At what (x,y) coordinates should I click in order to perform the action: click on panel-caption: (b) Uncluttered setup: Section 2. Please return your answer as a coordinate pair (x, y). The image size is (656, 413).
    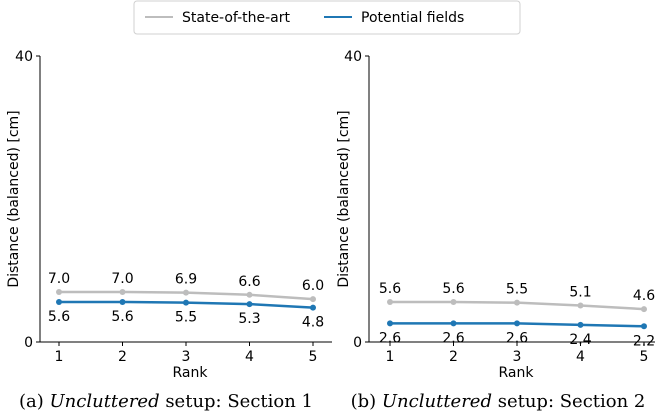
    Looking at the image, I should click on (498, 401).